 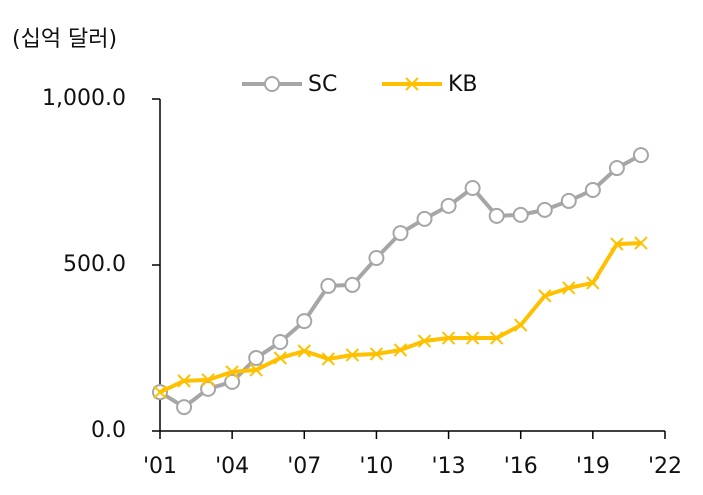 What do you see at coordinates (94, 264) in the screenshot?
I see `y-tick-label: 500.0` at bounding box center [94, 264].